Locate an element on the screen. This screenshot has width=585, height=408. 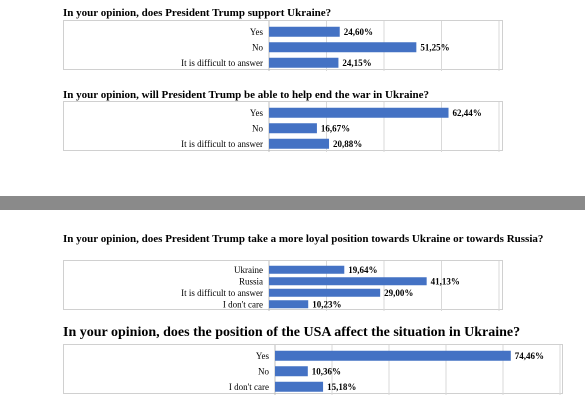
chart-4: Yes 74,46% No 10,36% I don't care 15,18% is located at coordinates (313, 369).